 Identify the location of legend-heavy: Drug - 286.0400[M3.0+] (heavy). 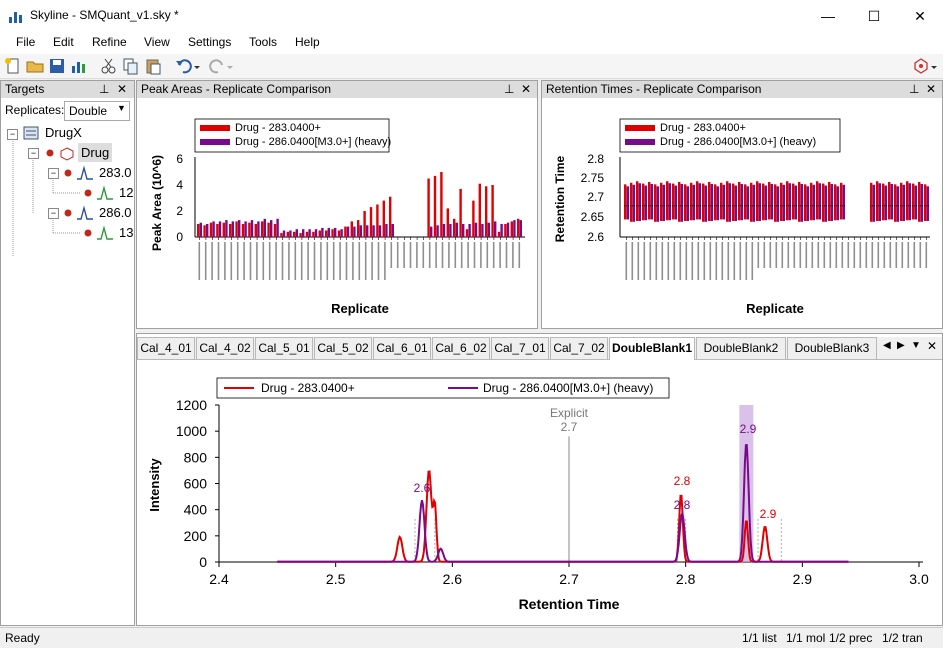
(568, 388).